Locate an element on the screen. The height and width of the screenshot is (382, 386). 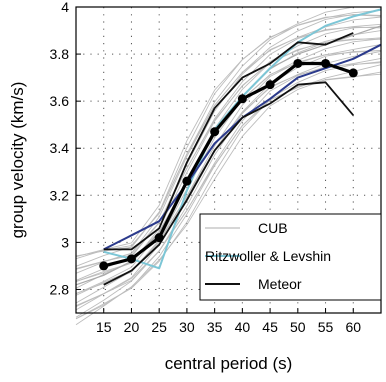
legend-label-ritzwoller: Ritzwoller & Levshin is located at coordinates (268, 256).